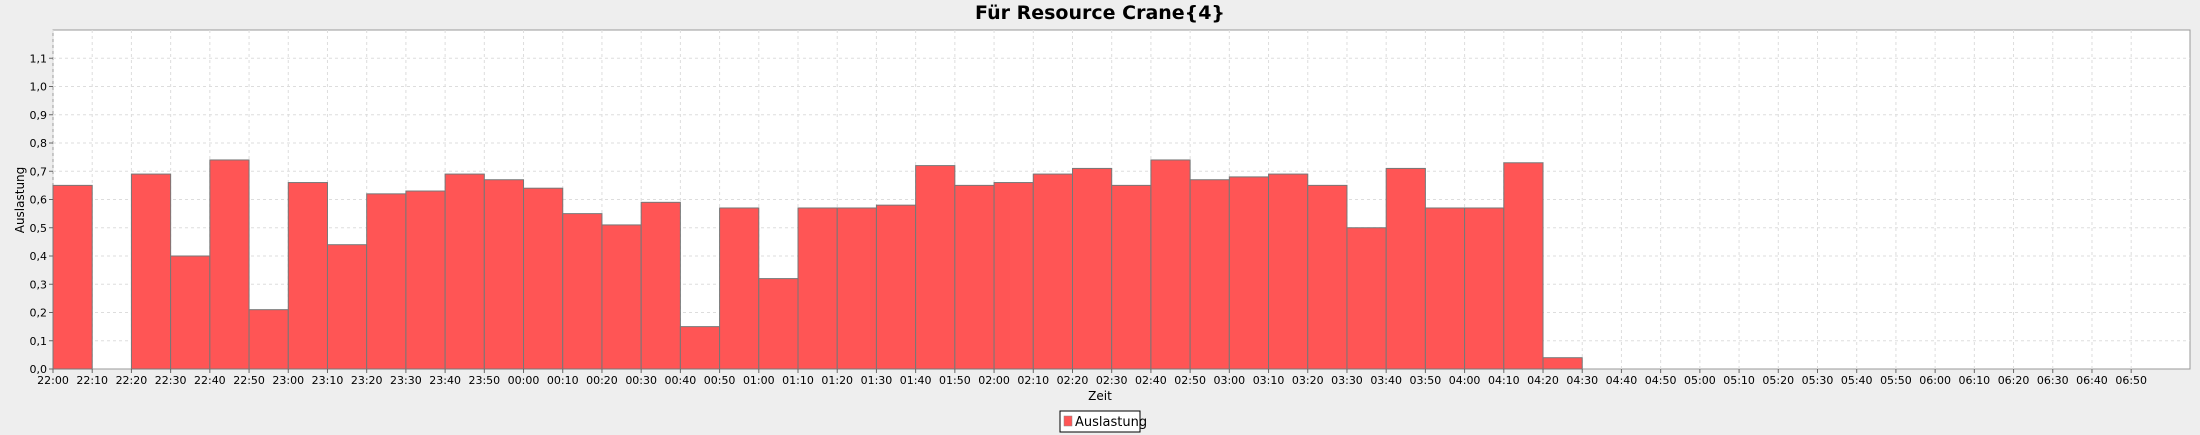 This screenshot has width=2200, height=435. What do you see at coordinates (2131, 380) in the screenshot?
I see `x-tick-label: 06:50` at bounding box center [2131, 380].